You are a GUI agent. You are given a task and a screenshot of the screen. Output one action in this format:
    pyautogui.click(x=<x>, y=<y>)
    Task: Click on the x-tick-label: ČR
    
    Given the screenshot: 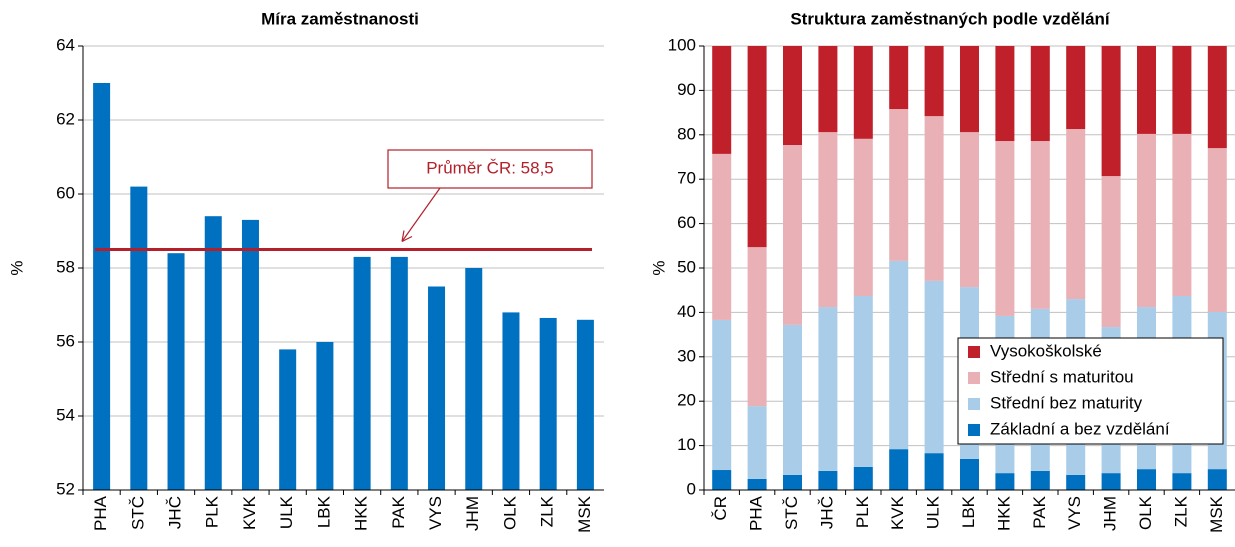 What is the action you would take?
    pyautogui.click(x=720, y=508)
    